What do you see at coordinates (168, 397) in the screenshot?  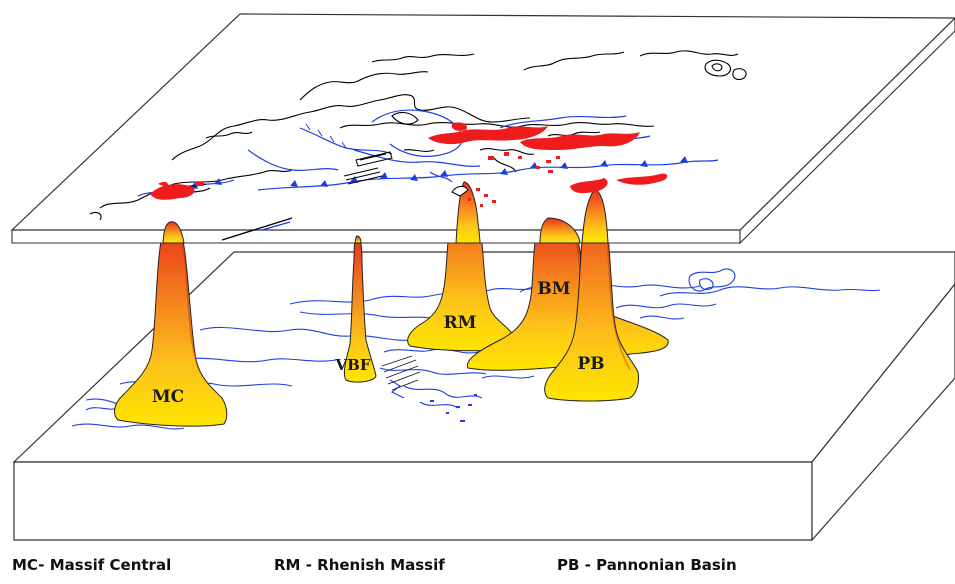 I see `plume-label-mc: MC` at bounding box center [168, 397].